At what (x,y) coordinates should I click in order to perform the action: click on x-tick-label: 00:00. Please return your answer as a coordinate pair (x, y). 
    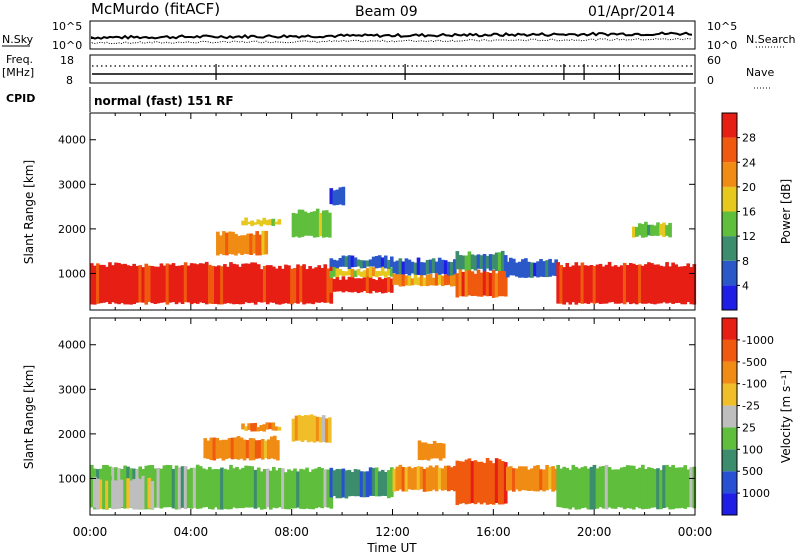
    Looking at the image, I should click on (695, 532).